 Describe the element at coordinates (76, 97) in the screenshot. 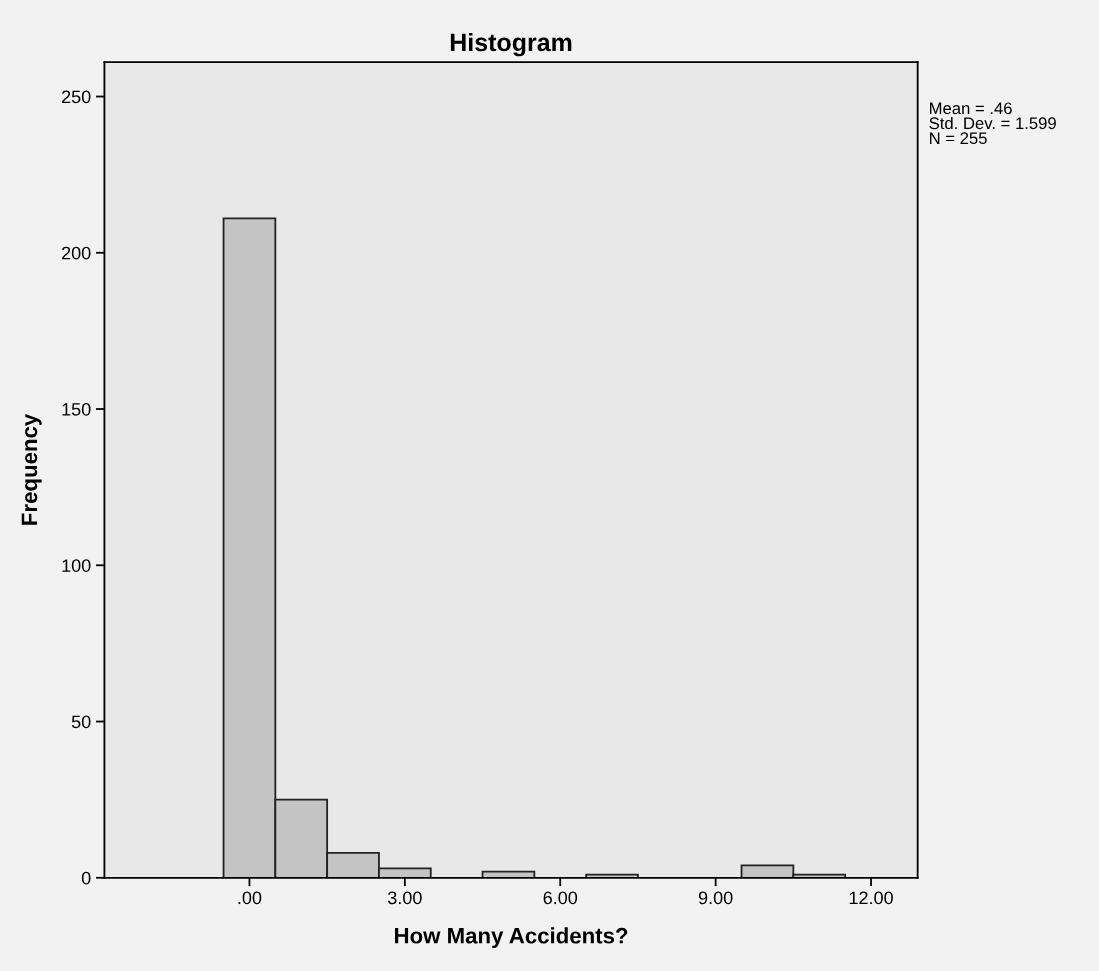

I see `y-tick-label: 250` at that location.